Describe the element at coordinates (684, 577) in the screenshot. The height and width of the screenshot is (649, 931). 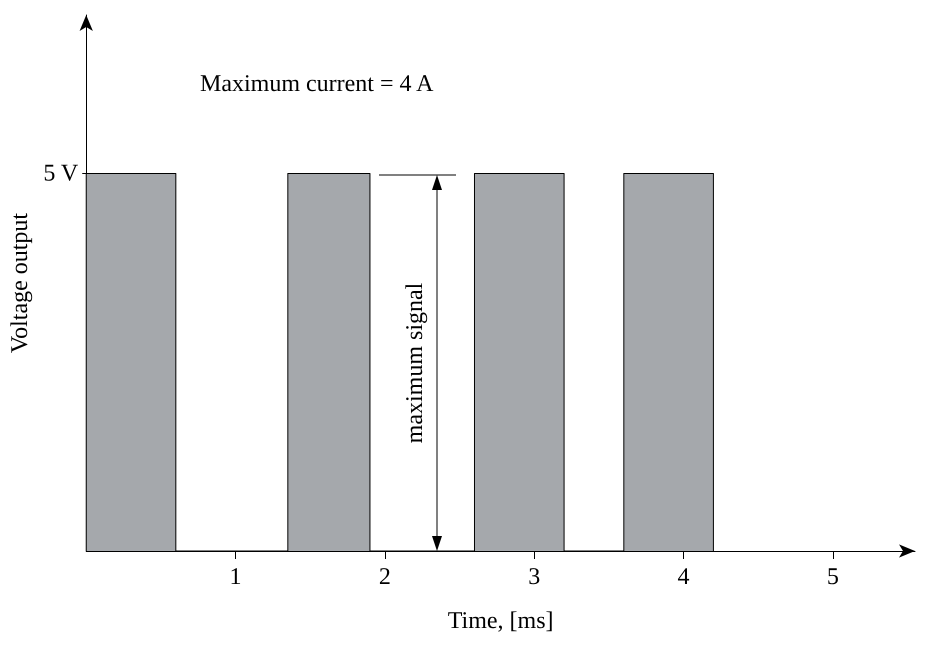
I see `x-tick-label: 4` at that location.